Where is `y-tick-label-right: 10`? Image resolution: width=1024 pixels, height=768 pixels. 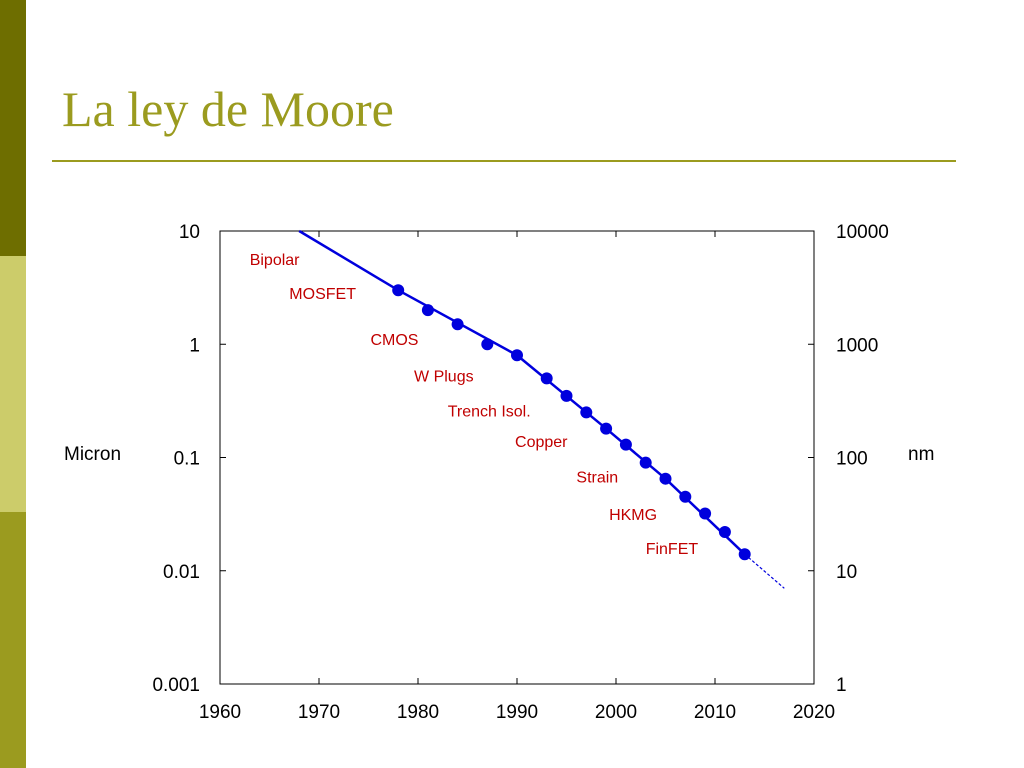 y-tick-label-right: 10 is located at coordinates (846, 572).